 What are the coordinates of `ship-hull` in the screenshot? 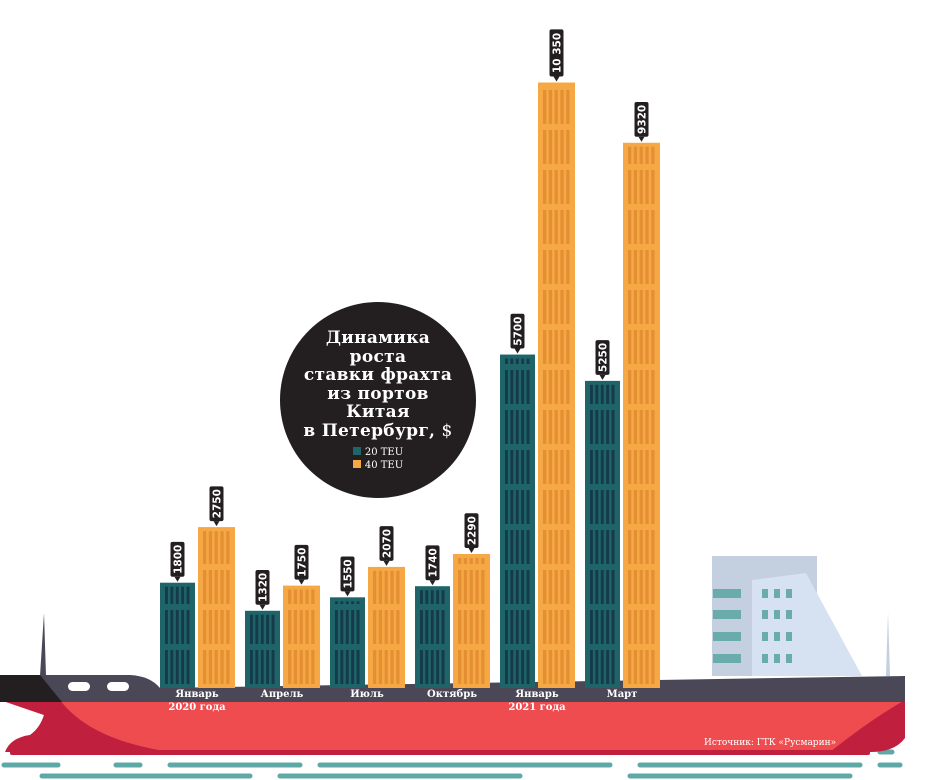 It's located at (452, 726).